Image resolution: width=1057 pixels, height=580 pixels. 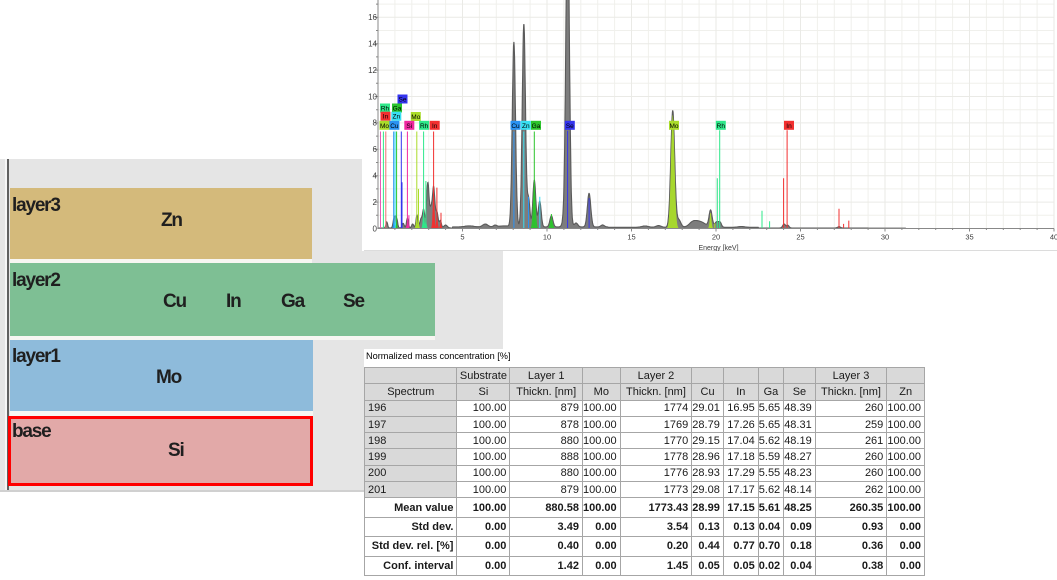 What do you see at coordinates (375, 202) in the screenshot?
I see `svg-text: 2` at bounding box center [375, 202].